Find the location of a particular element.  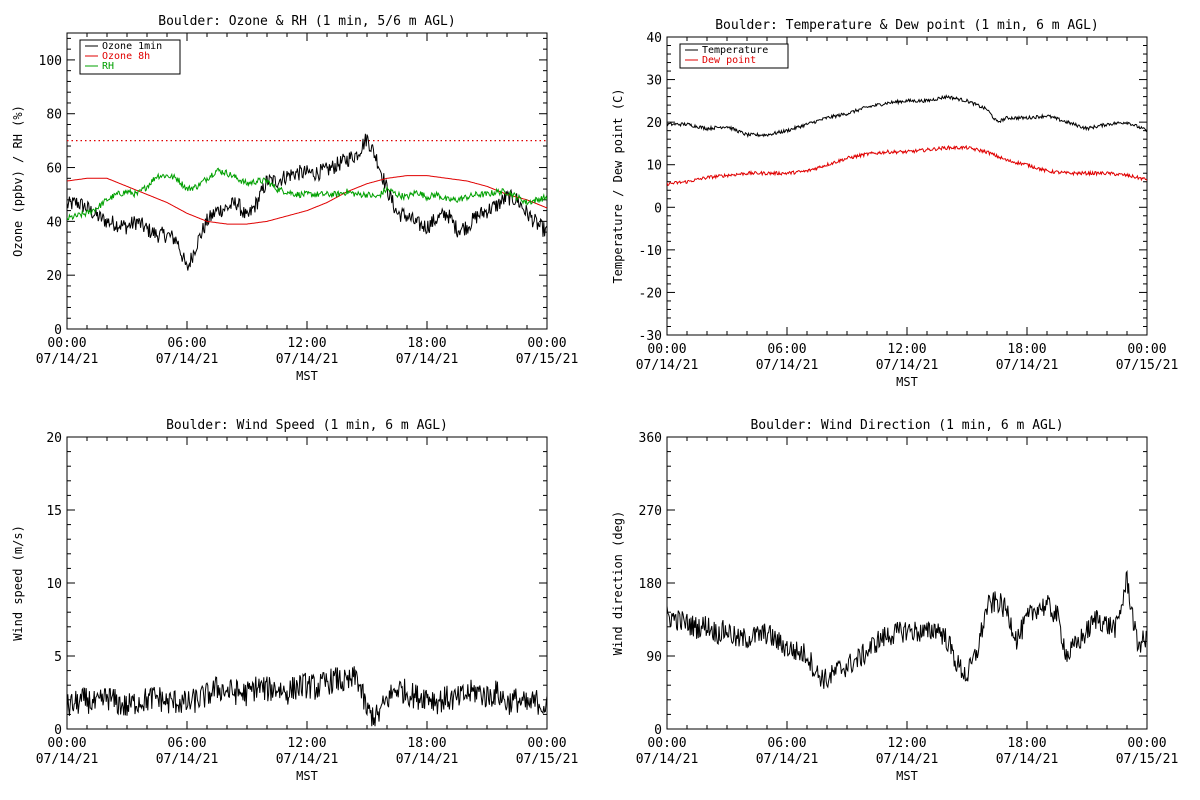

ozone-rh-xtick-time-label: 18:00 is located at coordinates (426, 343).